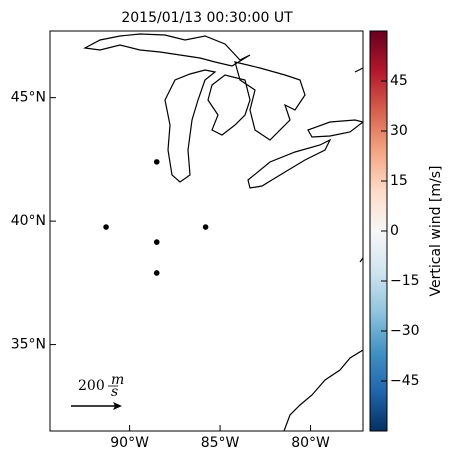  Describe the element at coordinates (399, 181) in the screenshot. I see `colorbar-tick-label: 15` at that location.